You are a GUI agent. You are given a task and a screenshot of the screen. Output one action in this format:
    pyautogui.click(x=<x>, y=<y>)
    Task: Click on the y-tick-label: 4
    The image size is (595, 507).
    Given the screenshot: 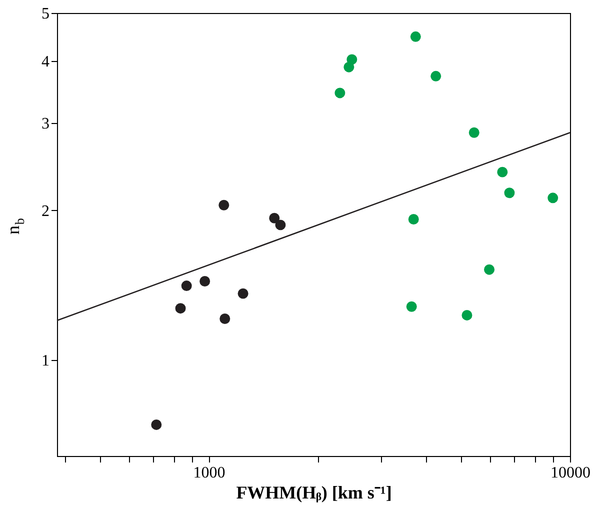 What is the action you would take?
    pyautogui.click(x=46, y=62)
    